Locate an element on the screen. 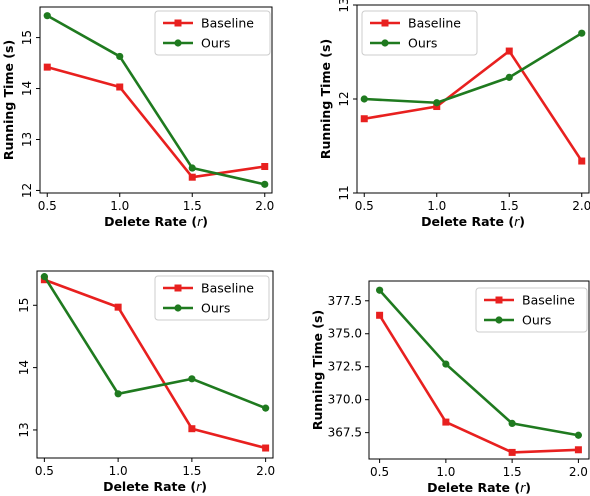  plot-frame is located at coordinates (479, 370).